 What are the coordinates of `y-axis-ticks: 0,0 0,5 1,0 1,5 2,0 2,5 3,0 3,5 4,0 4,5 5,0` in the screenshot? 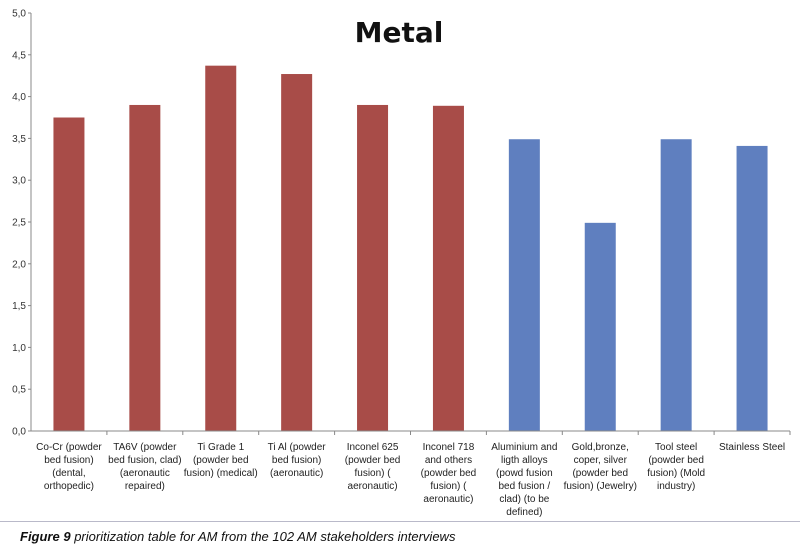 It's located at (21, 223).